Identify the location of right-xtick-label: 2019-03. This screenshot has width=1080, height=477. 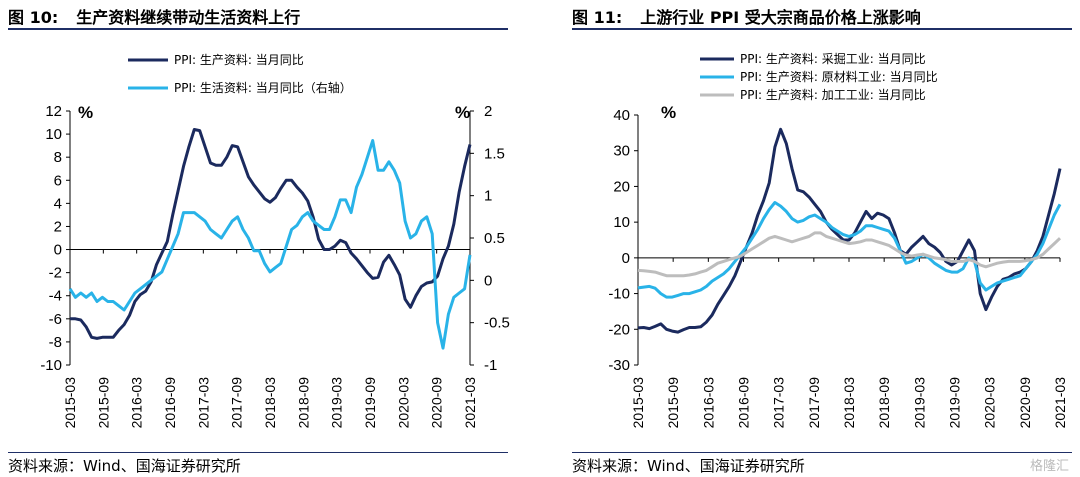
(919, 403).